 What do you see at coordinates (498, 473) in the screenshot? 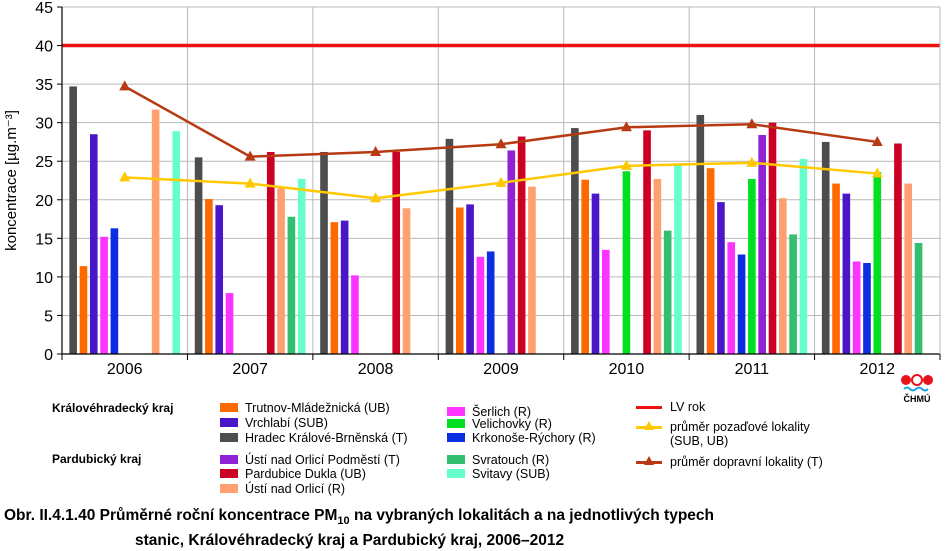
I see `legend-item: Svitavy (SUB)` at bounding box center [498, 473].